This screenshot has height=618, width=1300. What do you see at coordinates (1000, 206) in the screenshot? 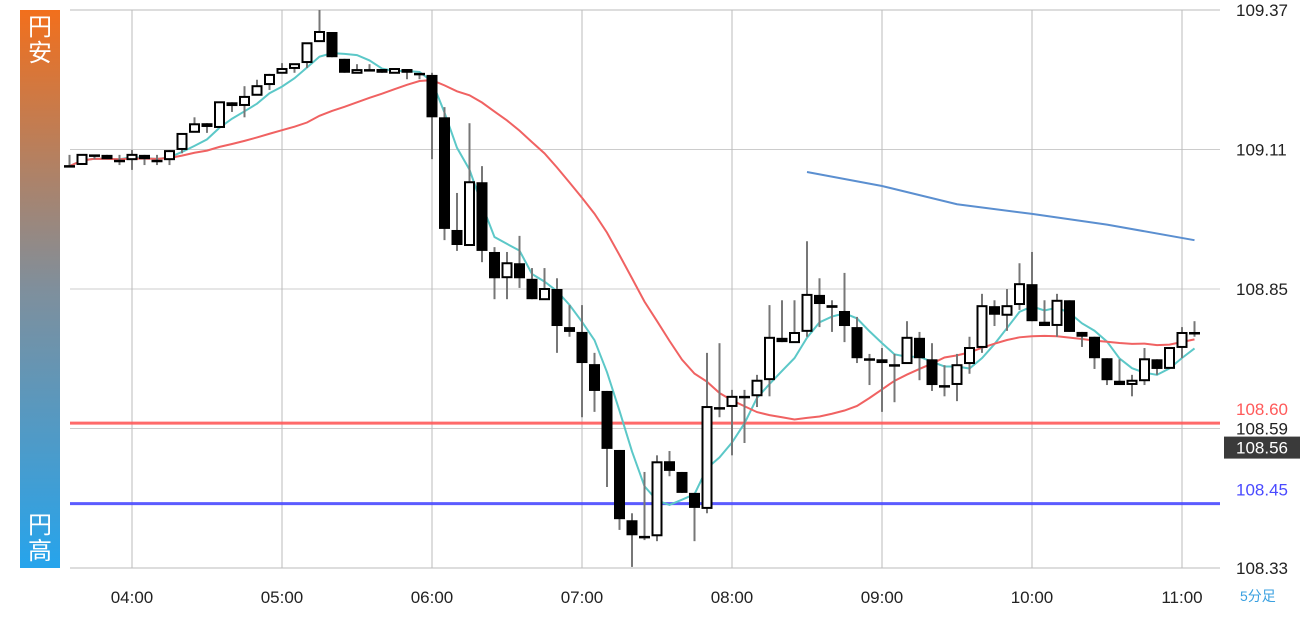
I see `long-moving-average-line` at bounding box center [1000, 206].